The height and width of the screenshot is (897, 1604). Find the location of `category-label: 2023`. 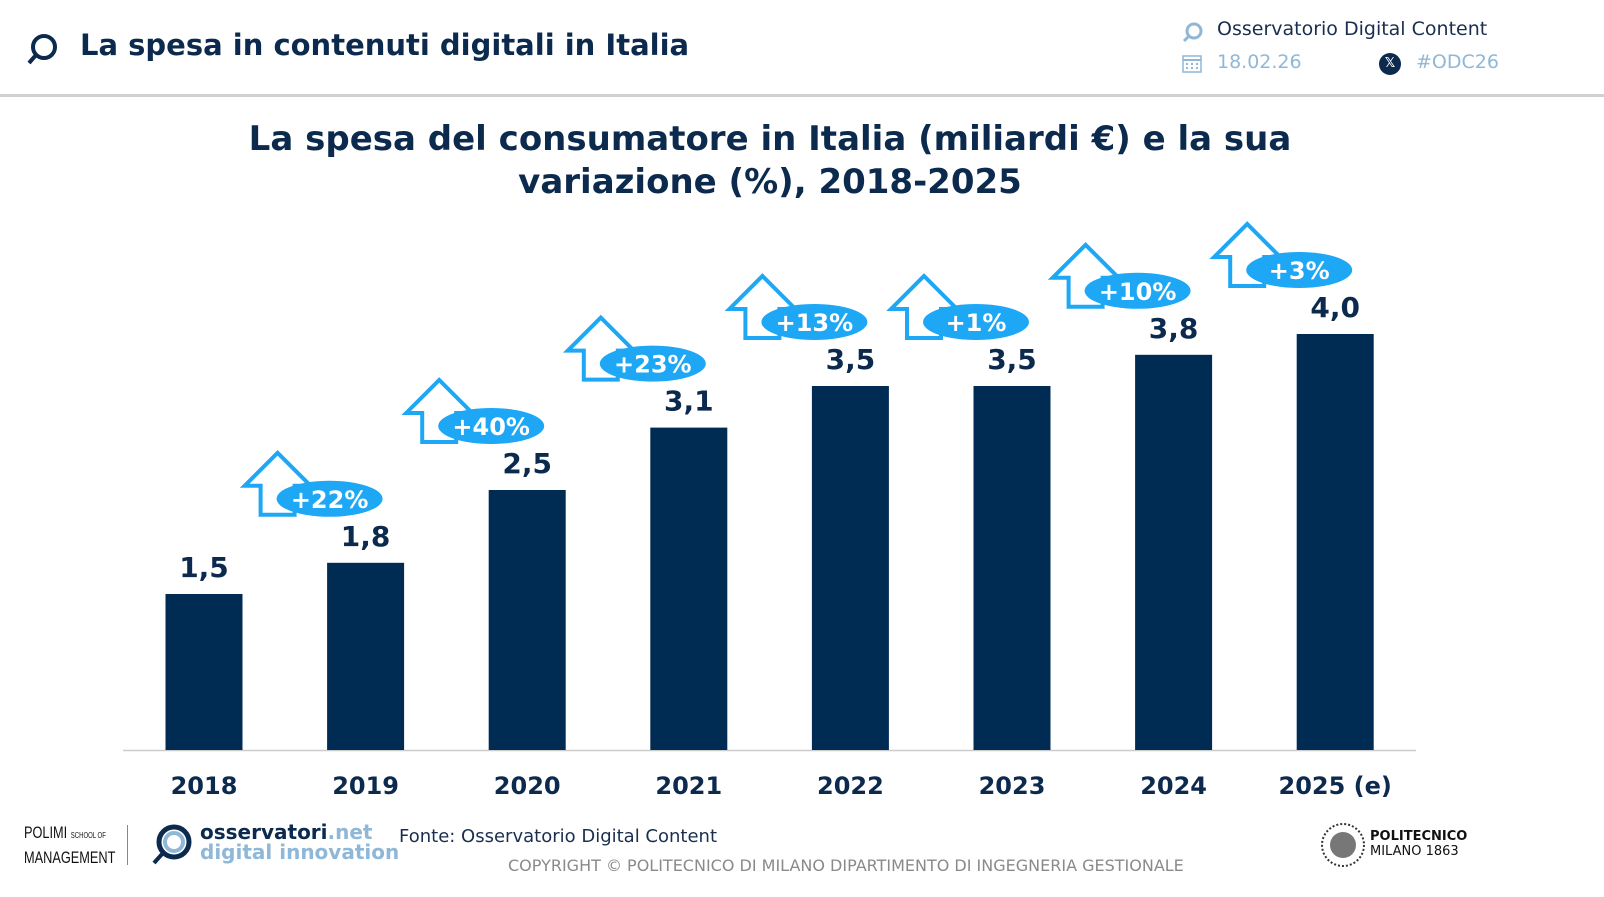

category-label: 2023 is located at coordinates (1012, 786).